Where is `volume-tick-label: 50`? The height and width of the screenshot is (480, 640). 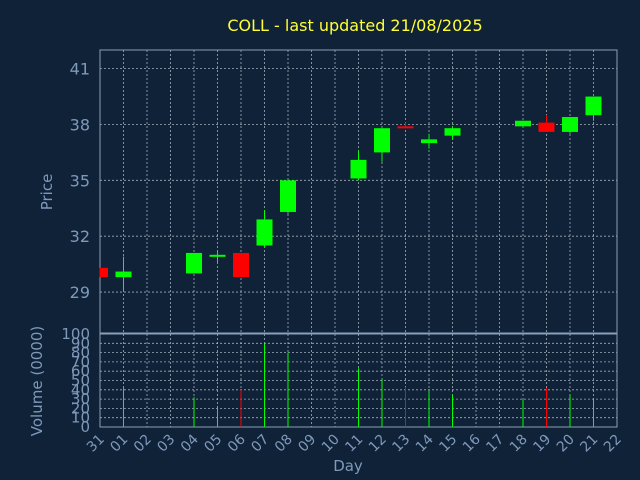 volume-tick-label: 50 is located at coordinates (80, 381).